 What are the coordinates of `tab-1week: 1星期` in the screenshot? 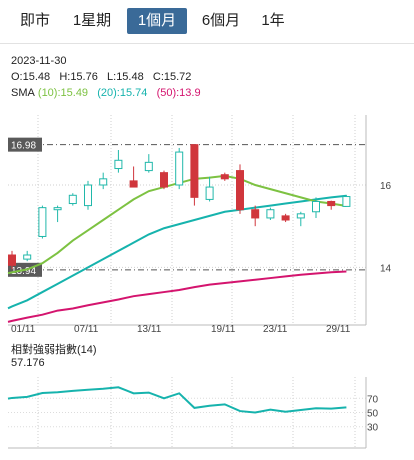 It's located at (92, 20).